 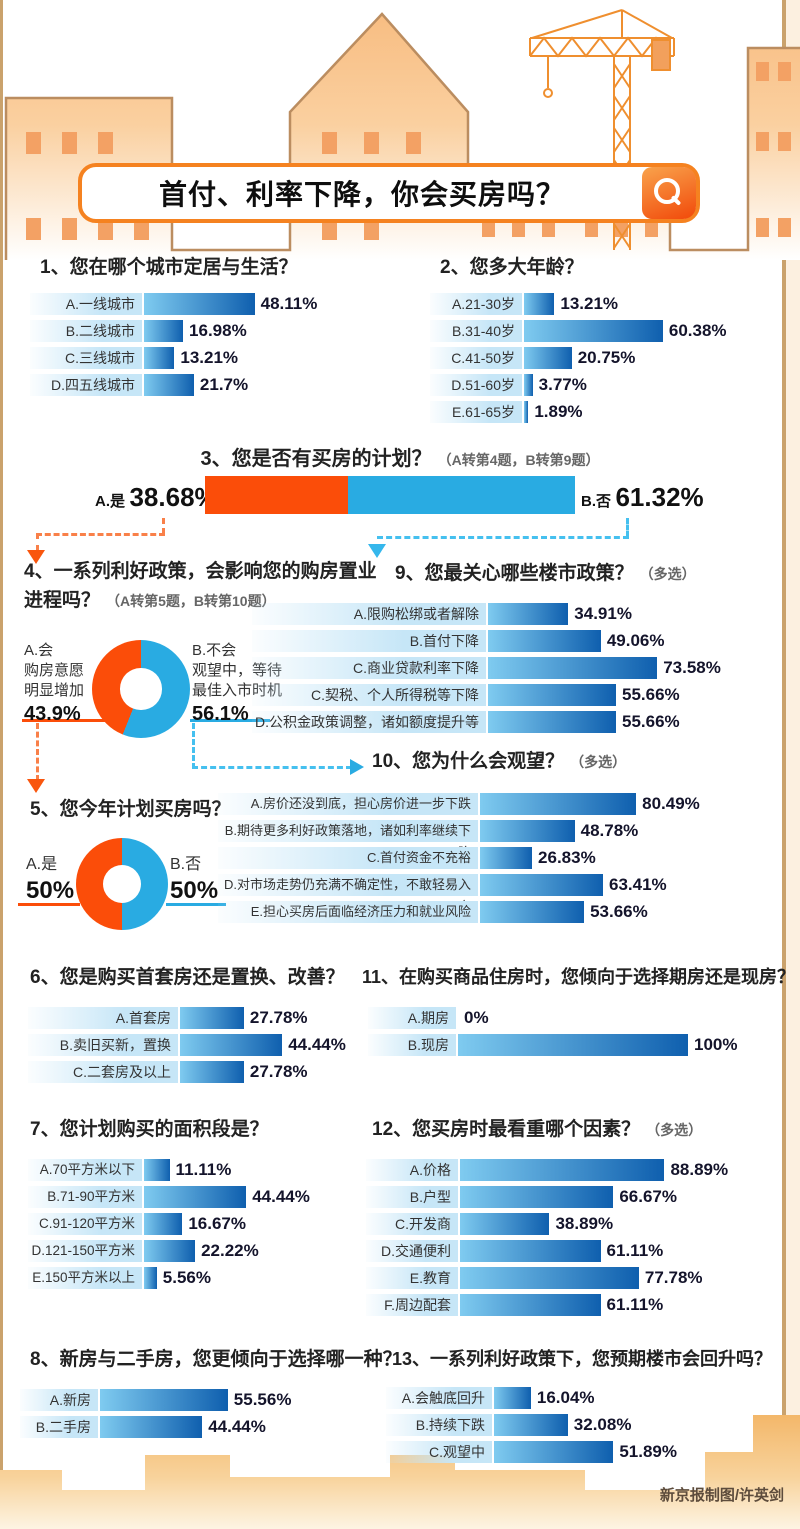 What do you see at coordinates (517, 694) in the screenshot?
I see `chart-row: C.契税、个人所得税等下降 55.66%` at bounding box center [517, 694].